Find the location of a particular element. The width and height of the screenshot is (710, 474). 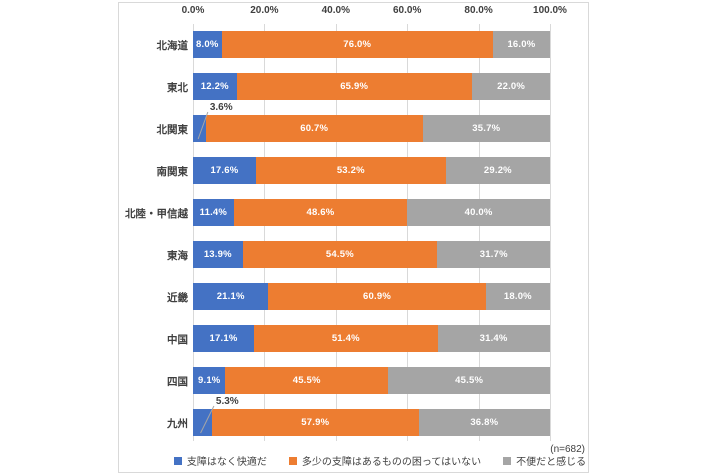

category-label: 四国 is located at coordinates (177, 382).